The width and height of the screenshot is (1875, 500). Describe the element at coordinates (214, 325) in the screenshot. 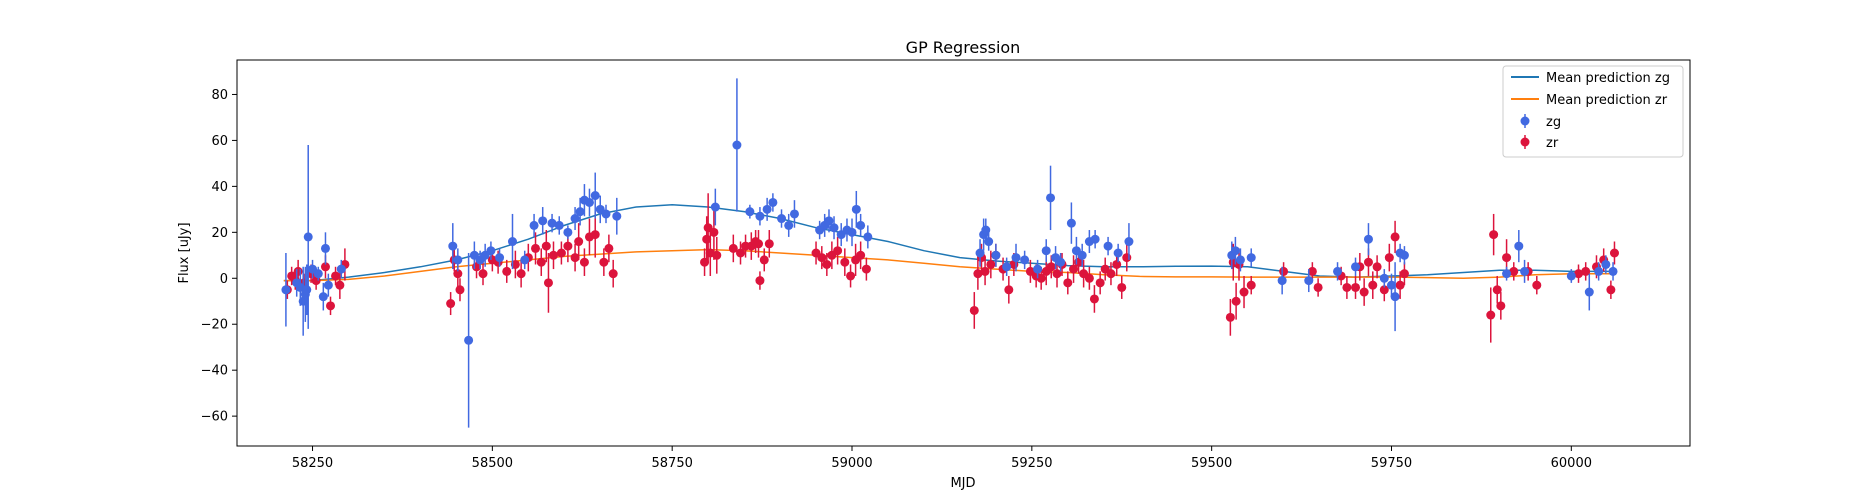

I see `y-tick-label: −20` at that location.